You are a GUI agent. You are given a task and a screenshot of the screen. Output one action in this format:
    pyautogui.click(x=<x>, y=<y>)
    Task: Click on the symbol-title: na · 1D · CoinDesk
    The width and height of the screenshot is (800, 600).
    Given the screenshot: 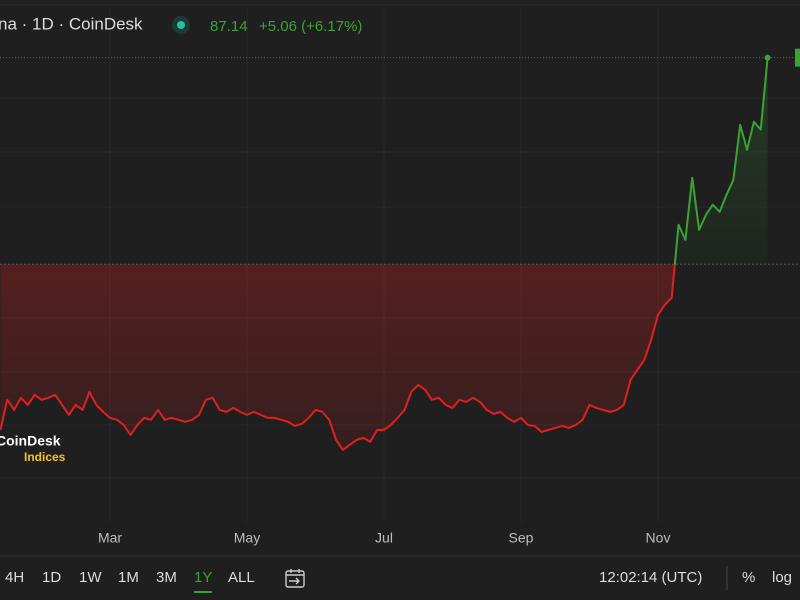 What is the action you would take?
    pyautogui.click(x=71, y=23)
    